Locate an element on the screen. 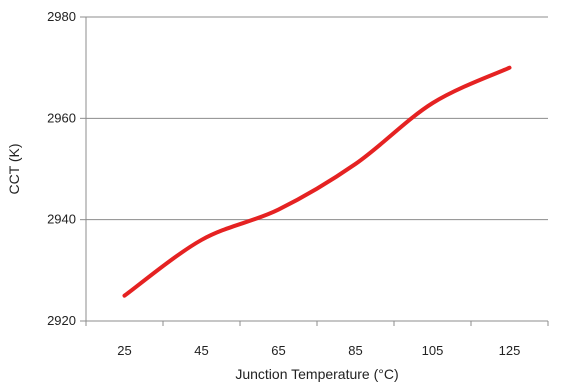  y-tick-label: 2940 is located at coordinates (61, 219).